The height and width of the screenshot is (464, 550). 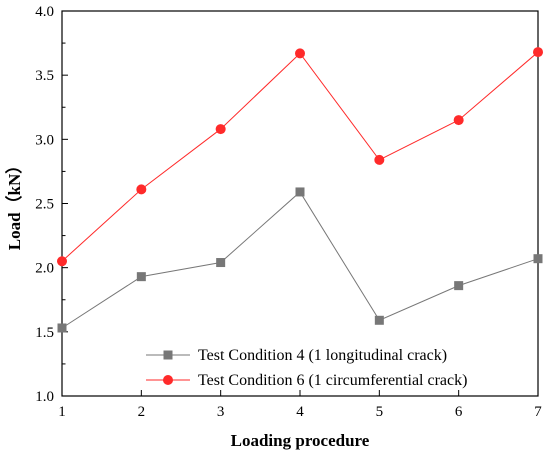 I want to click on x-tick-label: 5, so click(x=380, y=412).